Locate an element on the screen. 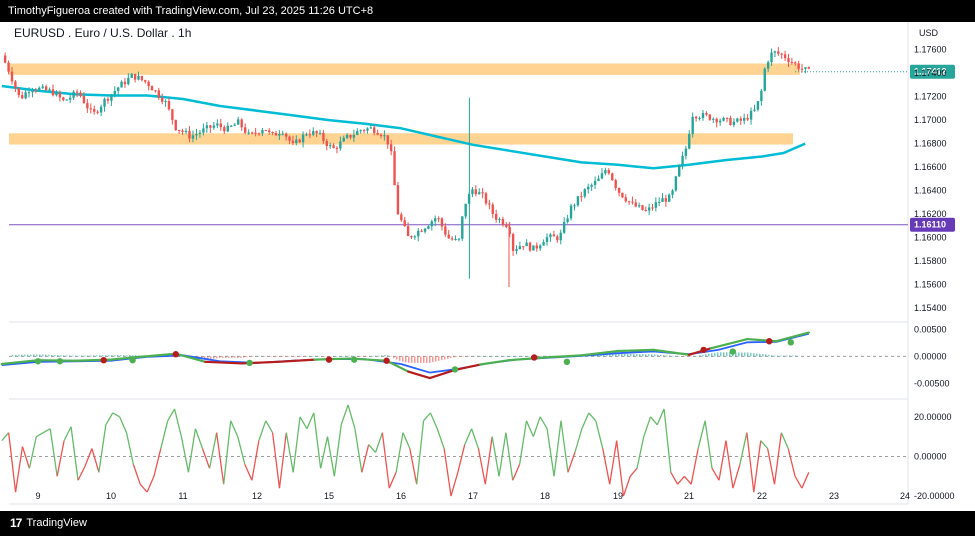 This screenshot has height=536, width=975. moving-average-line is located at coordinates (403, 127).